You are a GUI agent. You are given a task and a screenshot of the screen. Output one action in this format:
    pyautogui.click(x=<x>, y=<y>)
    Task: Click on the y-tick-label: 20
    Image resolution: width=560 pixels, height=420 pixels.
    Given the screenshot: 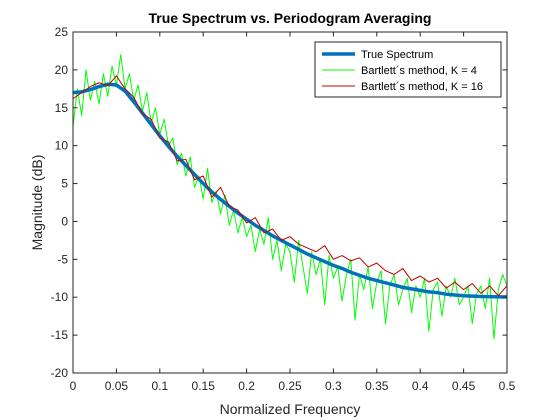 What is the action you would take?
    pyautogui.click(x=62, y=70)
    